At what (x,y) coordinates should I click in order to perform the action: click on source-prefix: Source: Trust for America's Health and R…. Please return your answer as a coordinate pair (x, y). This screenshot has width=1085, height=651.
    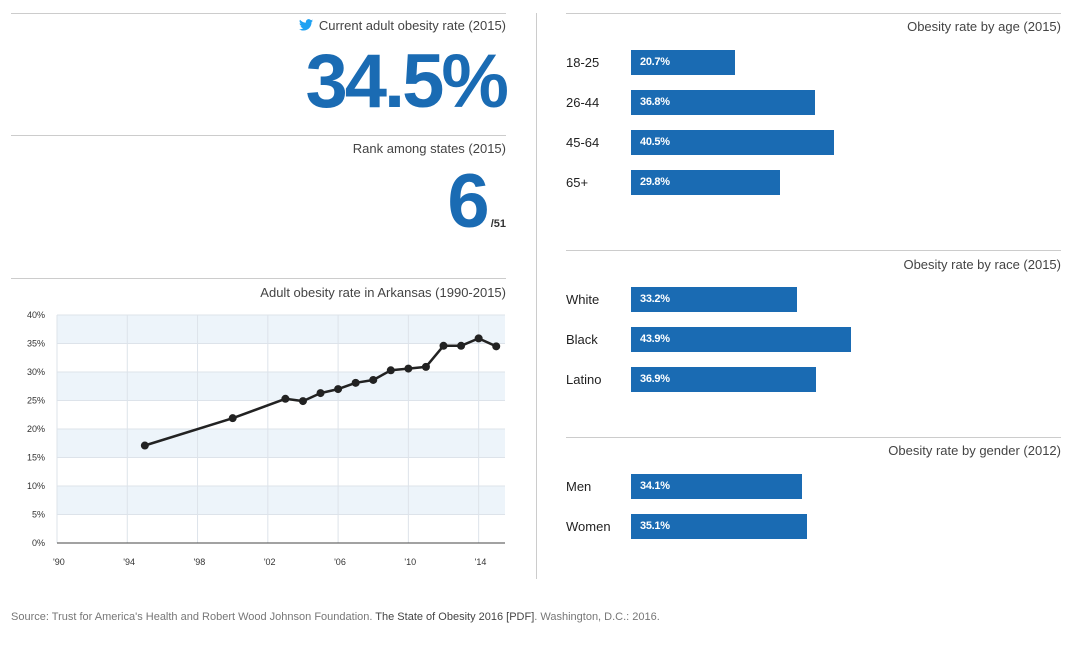
    Looking at the image, I should click on (193, 617).